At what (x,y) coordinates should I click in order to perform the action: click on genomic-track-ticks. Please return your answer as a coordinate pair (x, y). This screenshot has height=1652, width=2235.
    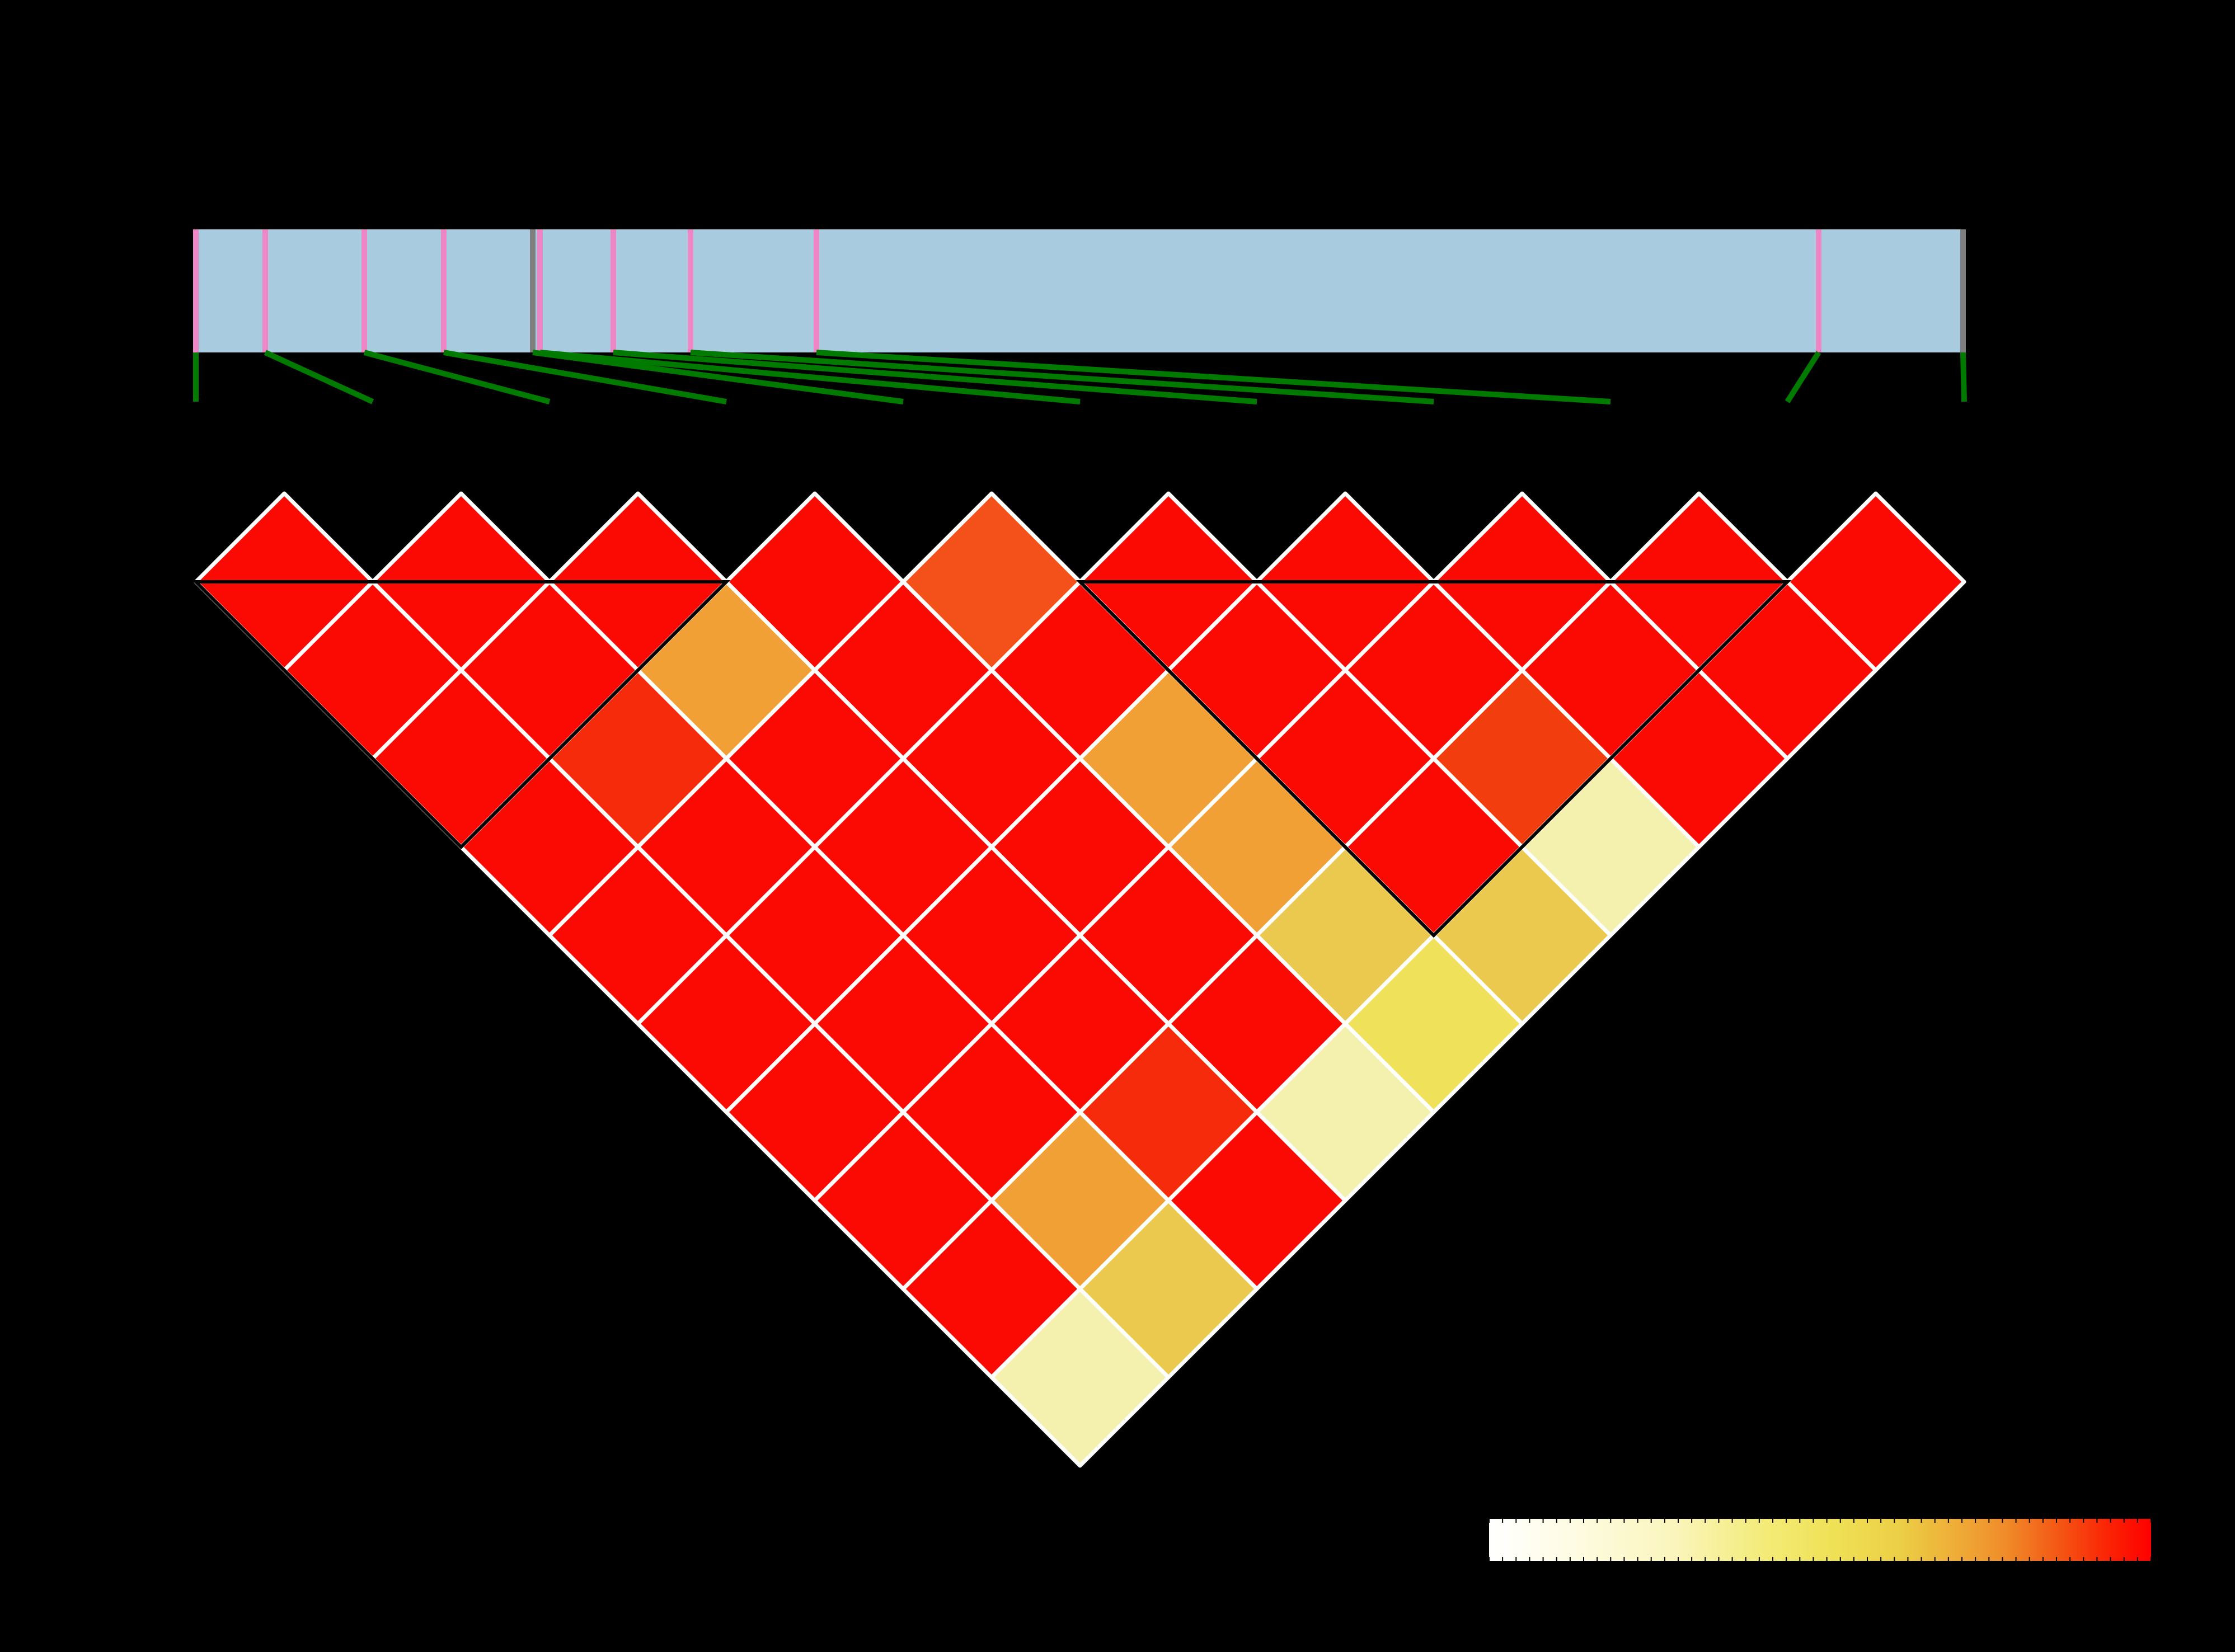
    Looking at the image, I should click on (1079, 291).